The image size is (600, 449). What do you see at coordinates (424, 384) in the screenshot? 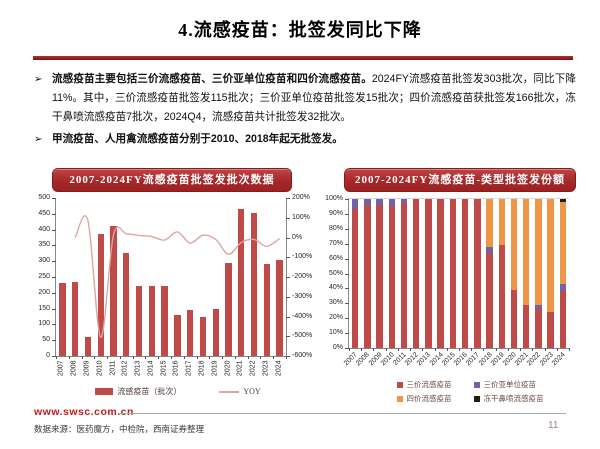
I see `legend-item: 三价流感疫苗` at bounding box center [424, 384].